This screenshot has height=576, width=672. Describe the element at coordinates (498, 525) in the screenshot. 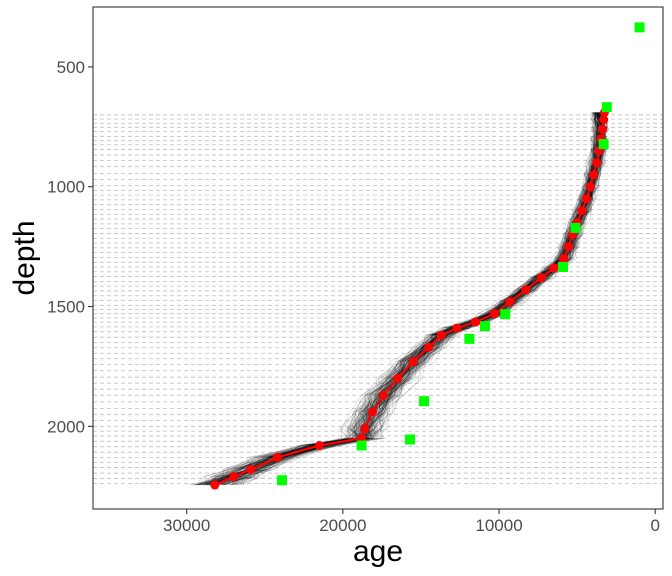

I see `x-tick-label: 10000` at that location.